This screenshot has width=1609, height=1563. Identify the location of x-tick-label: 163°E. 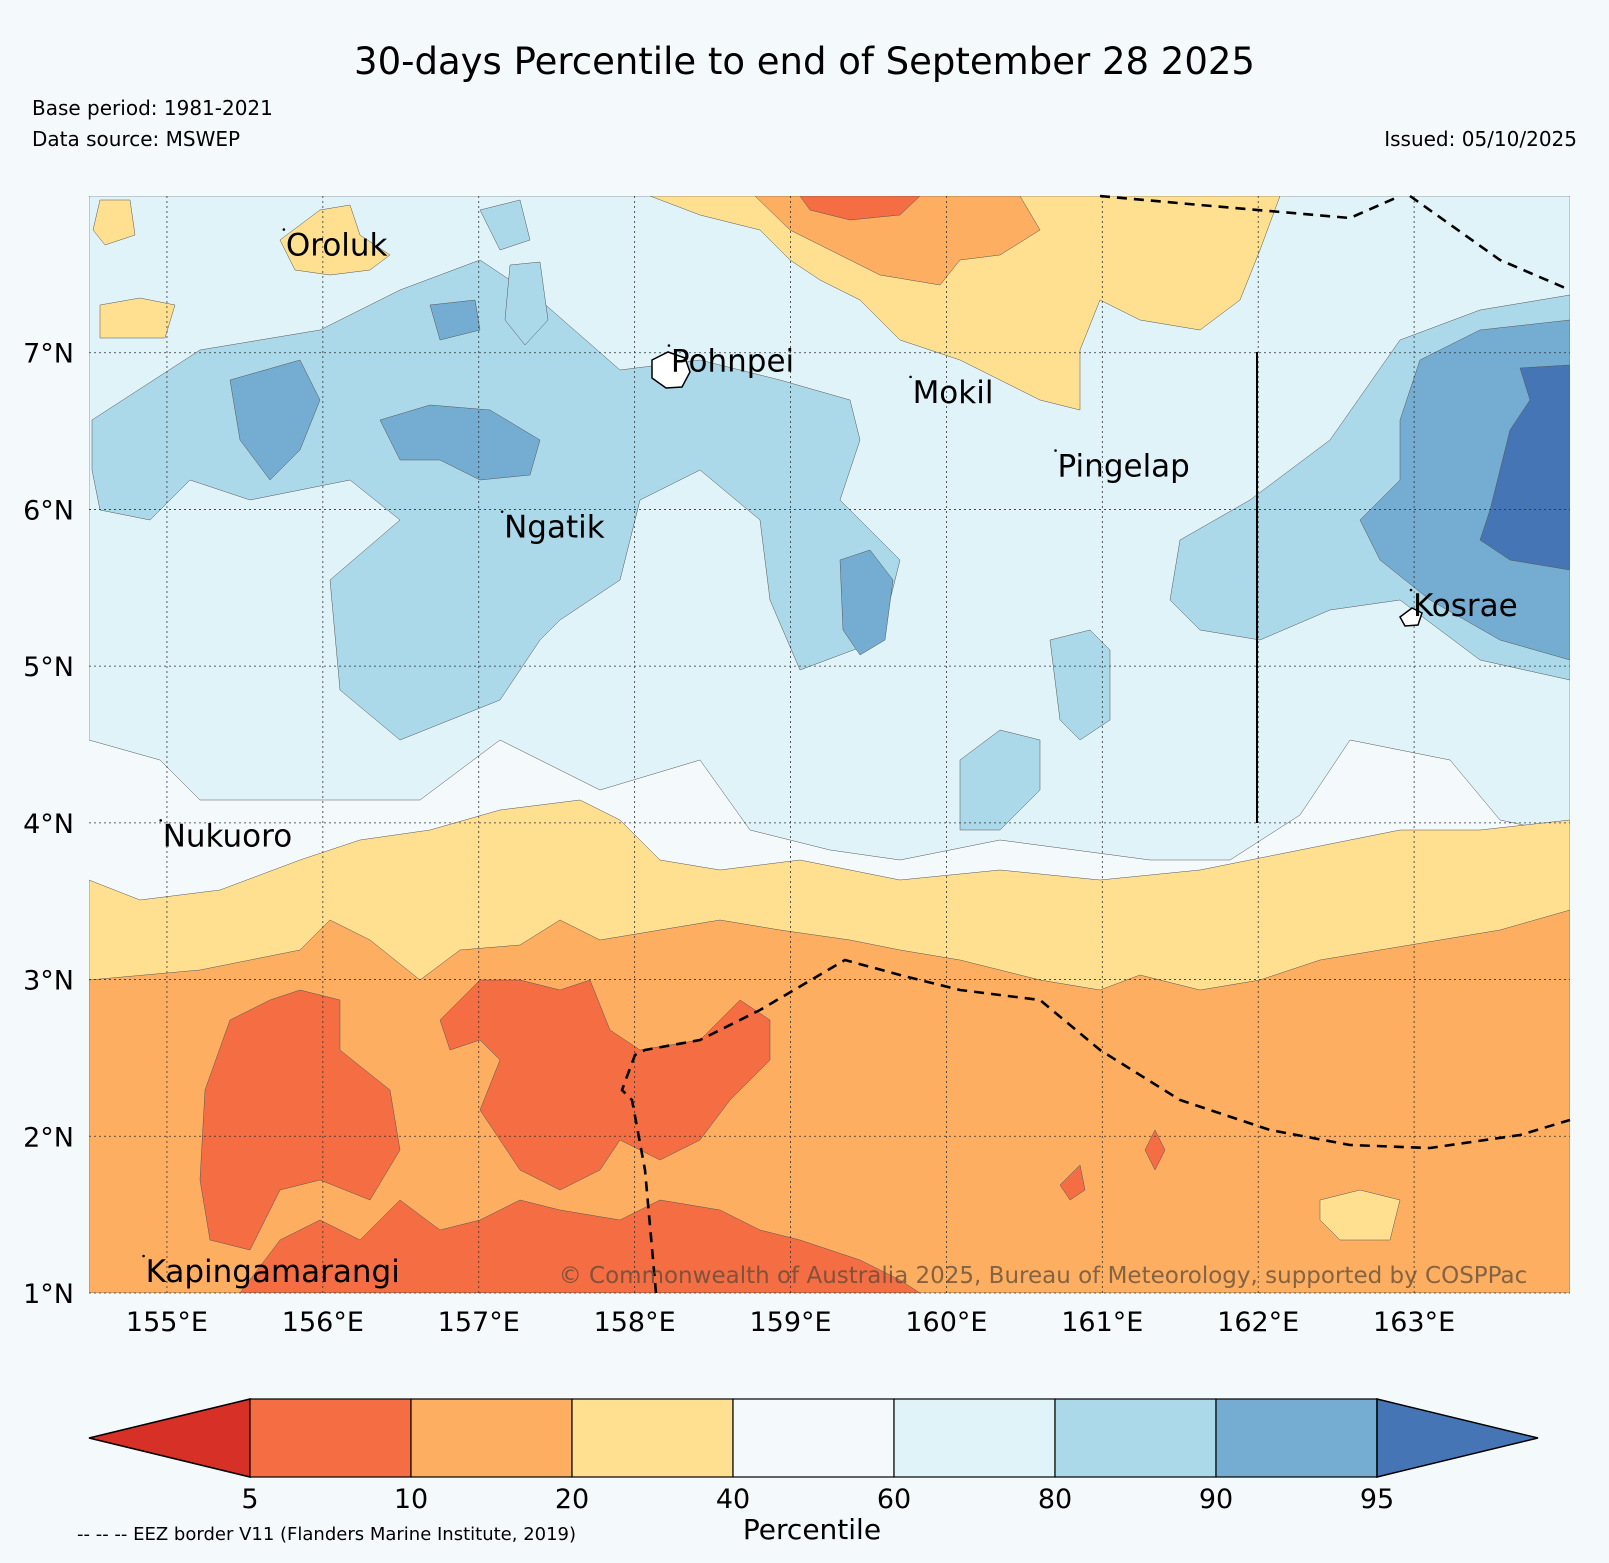
(1414, 1322).